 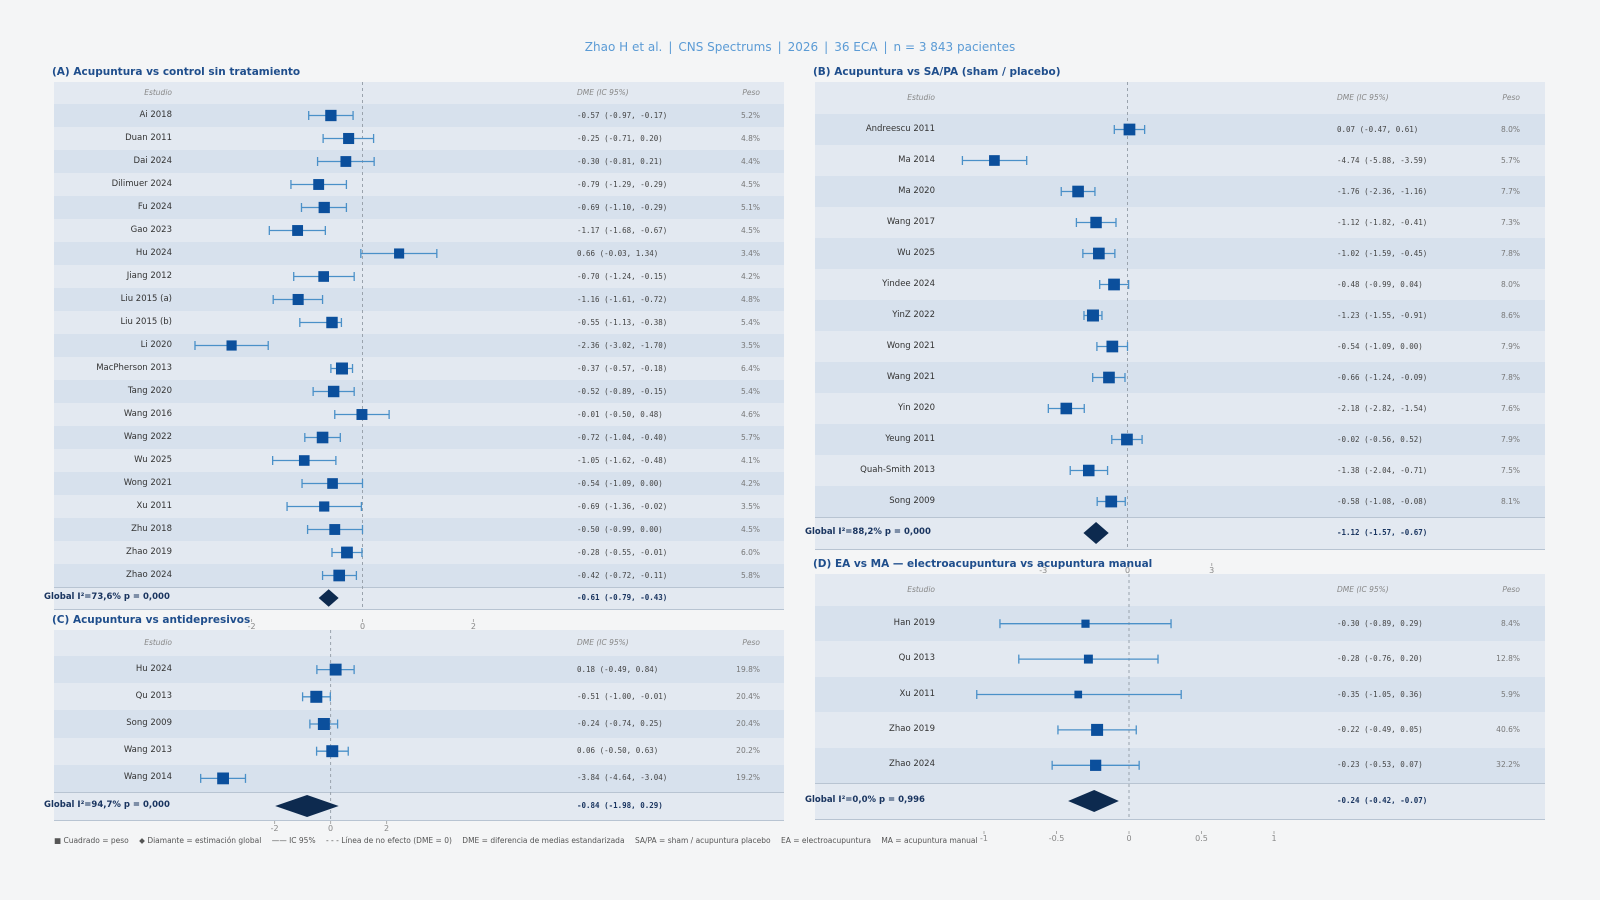 What do you see at coordinates (1378, 129) in the screenshot?
I see `study-estimate: 0.07 (-0.47, 0.61)` at bounding box center [1378, 129].